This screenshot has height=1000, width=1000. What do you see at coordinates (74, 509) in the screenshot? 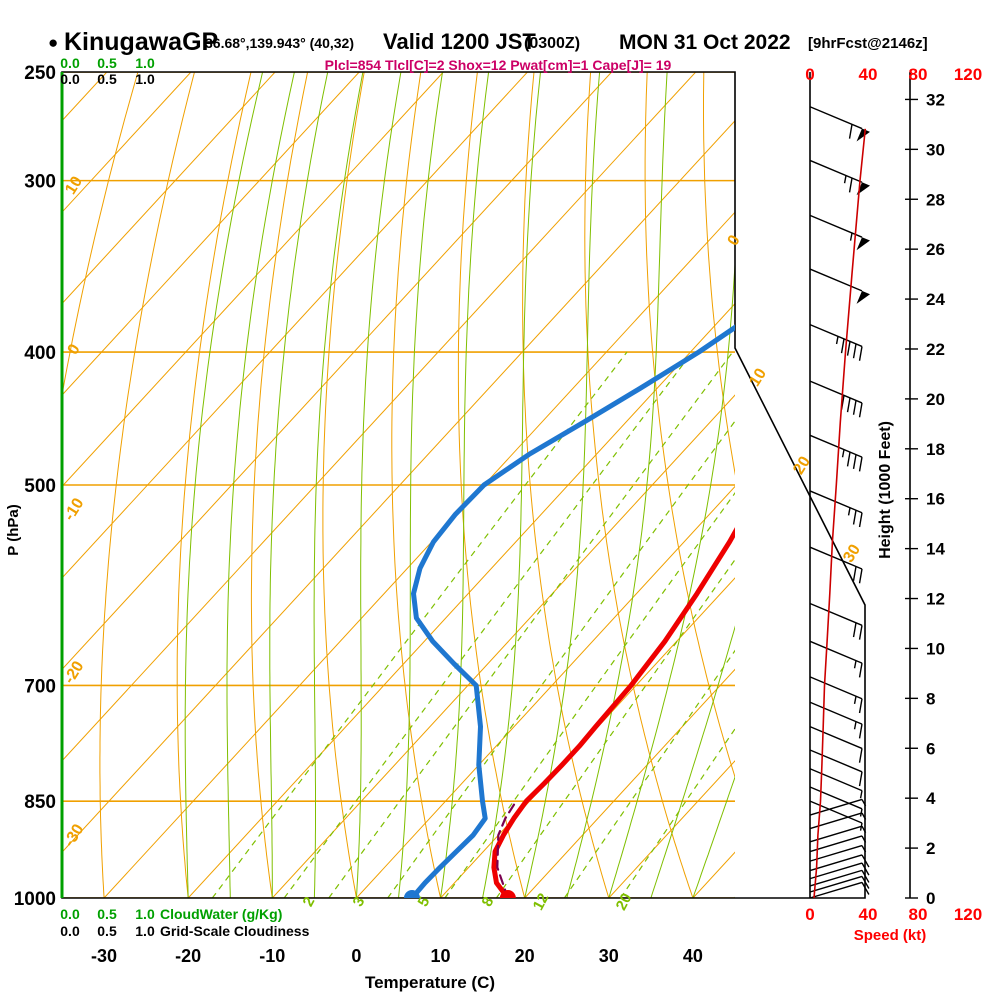
I see `isotherm-label-left: -10` at bounding box center [74, 509].